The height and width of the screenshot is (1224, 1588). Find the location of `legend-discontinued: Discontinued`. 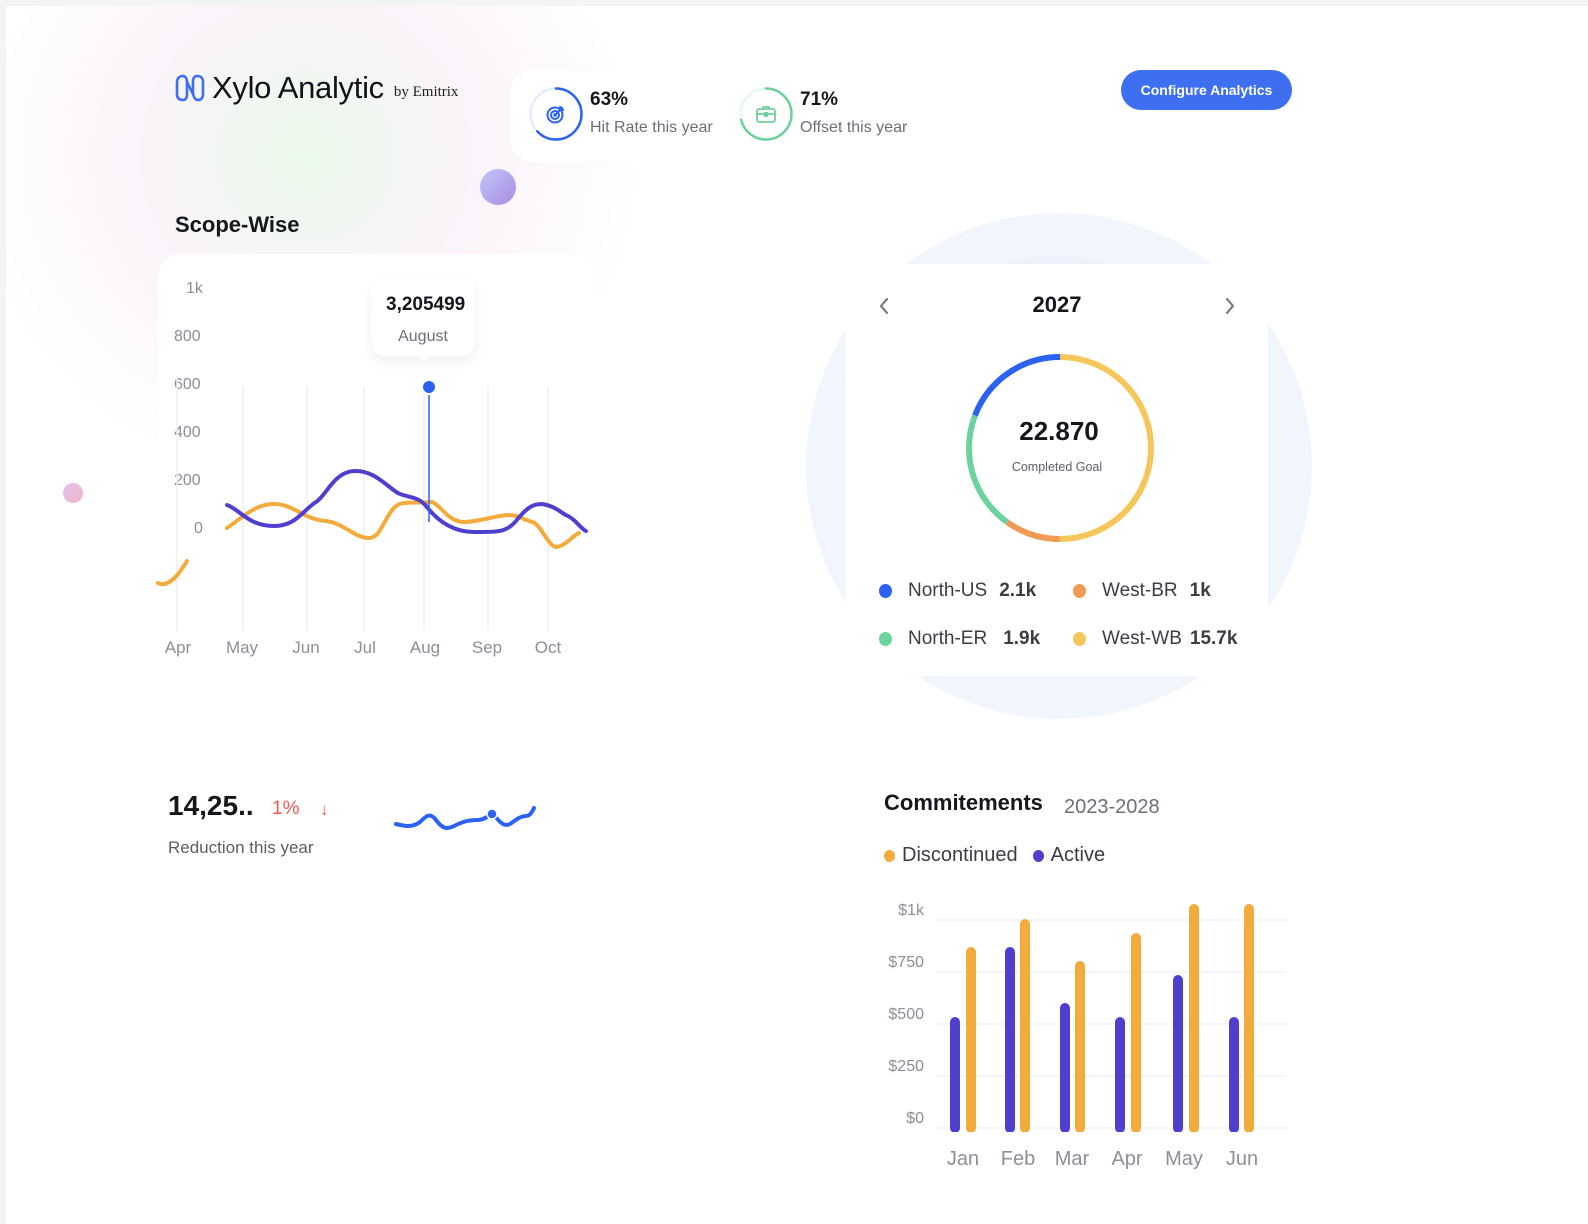

legend-discontinued: Discontinued is located at coordinates (960, 855).